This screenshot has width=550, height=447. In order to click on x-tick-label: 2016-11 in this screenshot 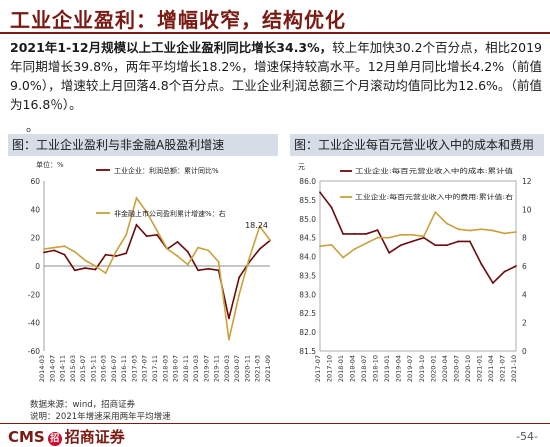, I will do `click(124, 368)`.